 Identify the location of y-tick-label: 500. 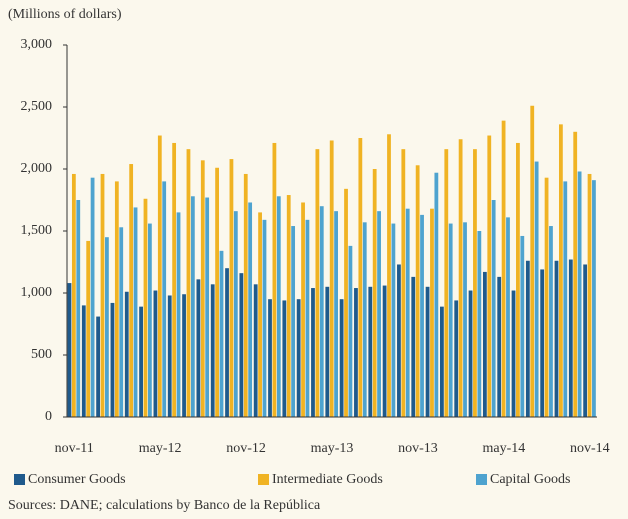
(41, 354).